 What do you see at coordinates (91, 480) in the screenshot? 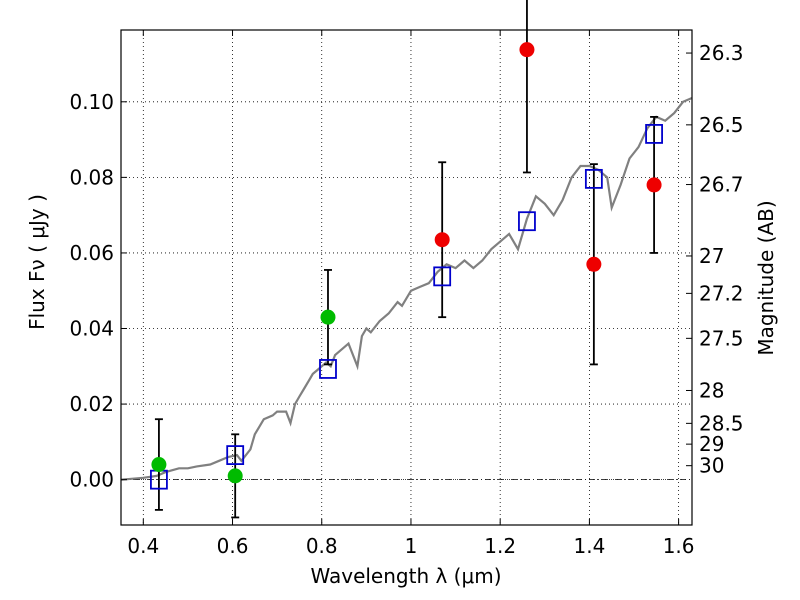
I see `y-tick-label: 0.00` at bounding box center [91, 480].